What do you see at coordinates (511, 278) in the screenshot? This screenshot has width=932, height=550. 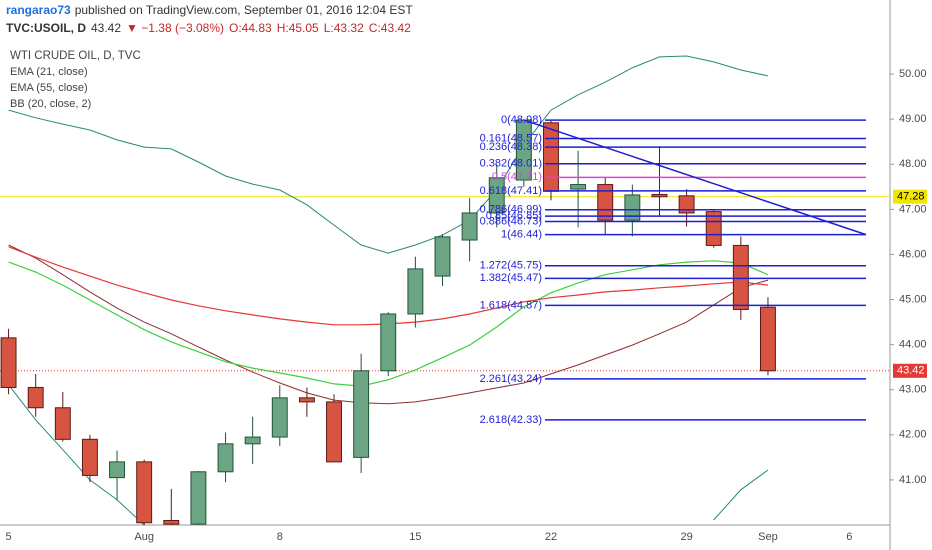 I see `fib-label: 1.382(45.47)` at bounding box center [511, 278].